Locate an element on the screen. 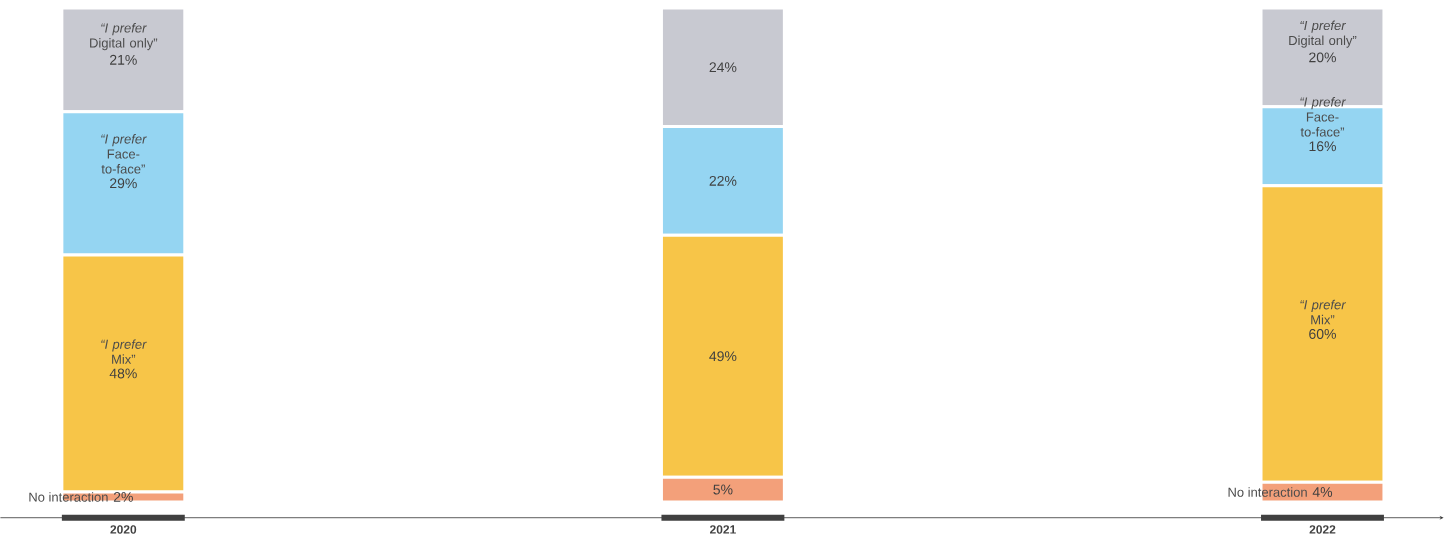  series-label: “I prefer Digital only” is located at coordinates (1323, 34).